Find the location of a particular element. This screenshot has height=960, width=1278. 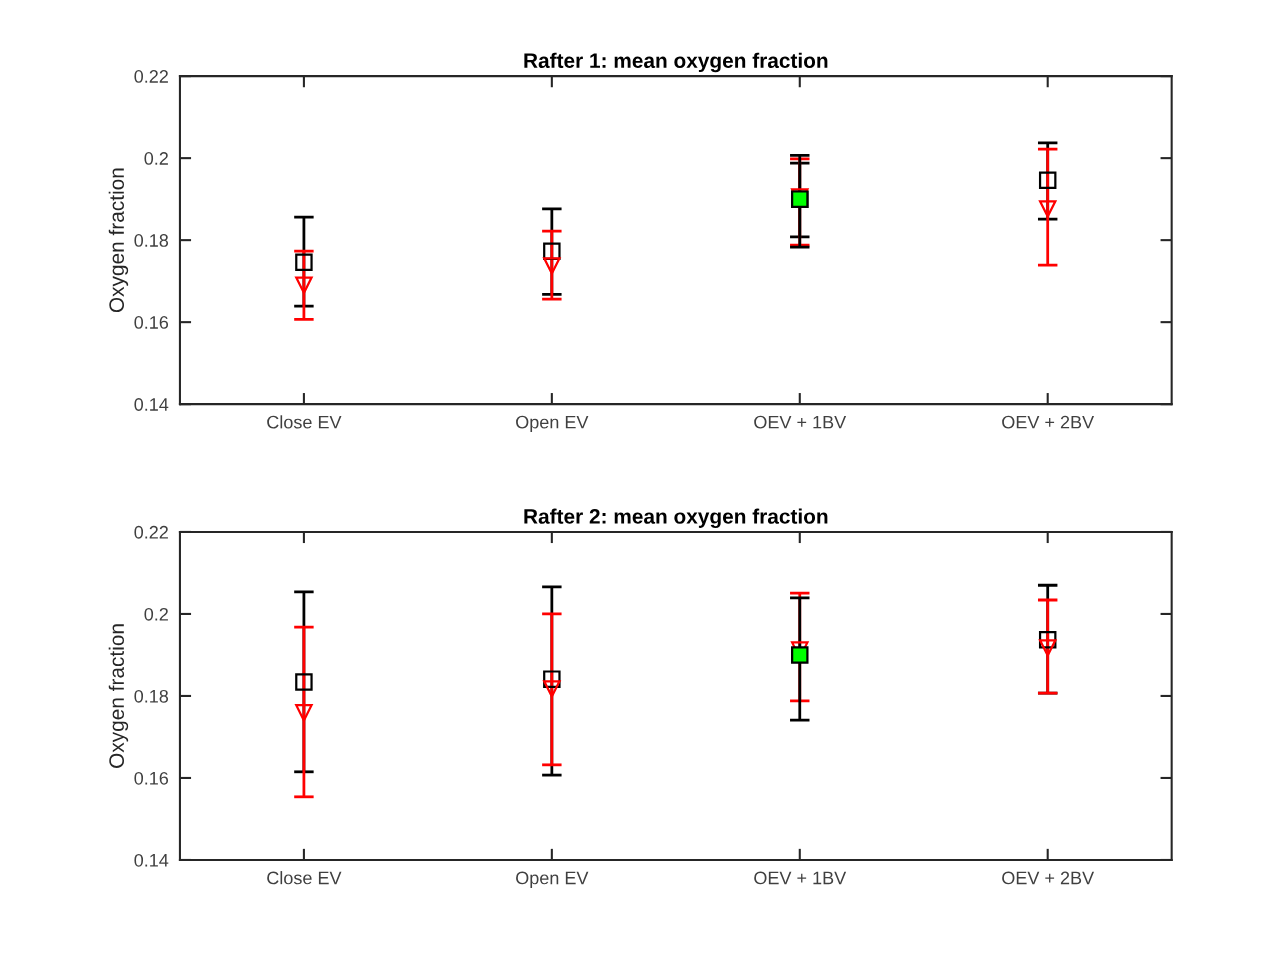

chart-title: Rafter 1: mean oxygen fraction is located at coordinates (676, 62).